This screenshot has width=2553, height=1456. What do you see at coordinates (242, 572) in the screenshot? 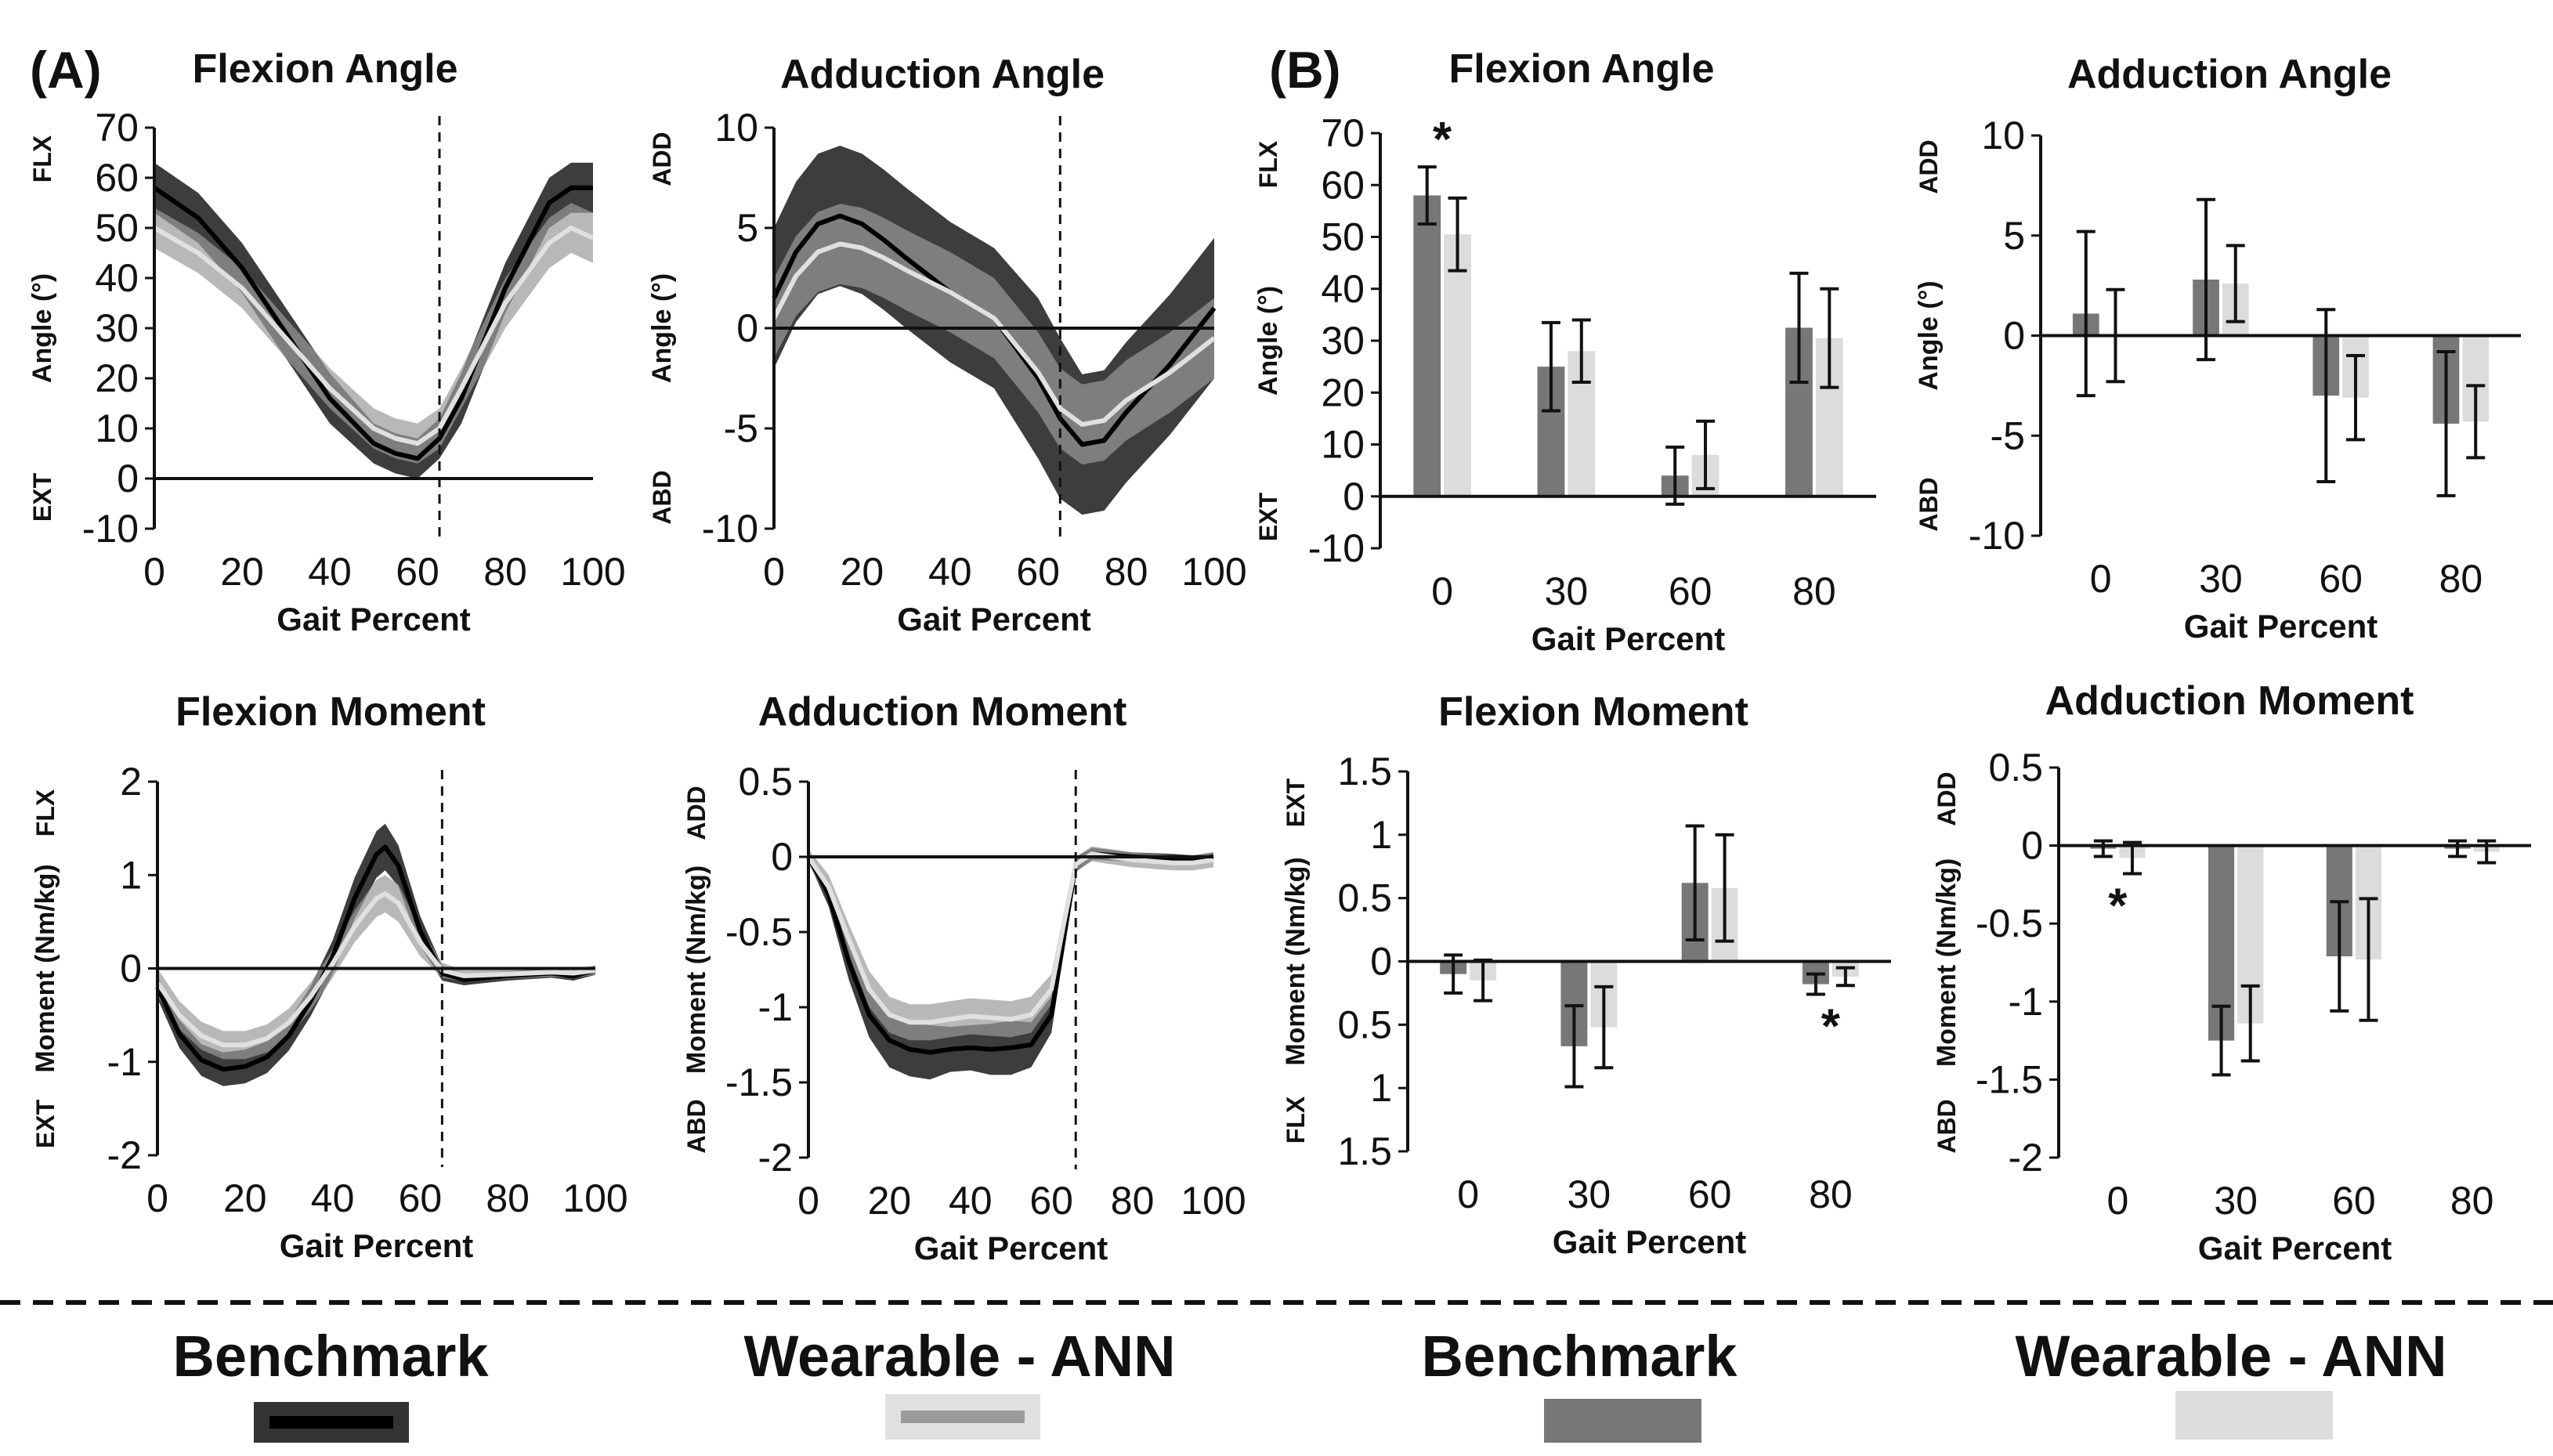
I see `a1-xtick-label: 20` at bounding box center [242, 572].